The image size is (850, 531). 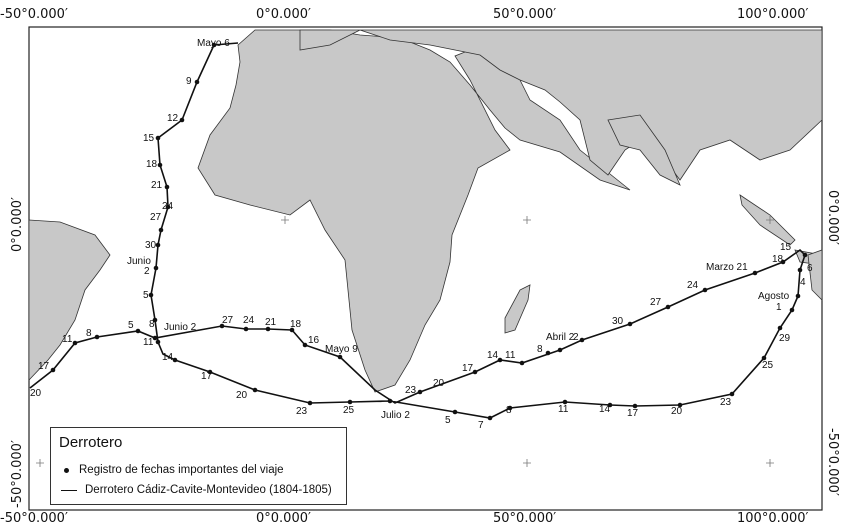 What do you see at coordinates (773, 518) in the screenshot?
I see `bottom-label-4: 100°0.000′` at bounding box center [773, 518].